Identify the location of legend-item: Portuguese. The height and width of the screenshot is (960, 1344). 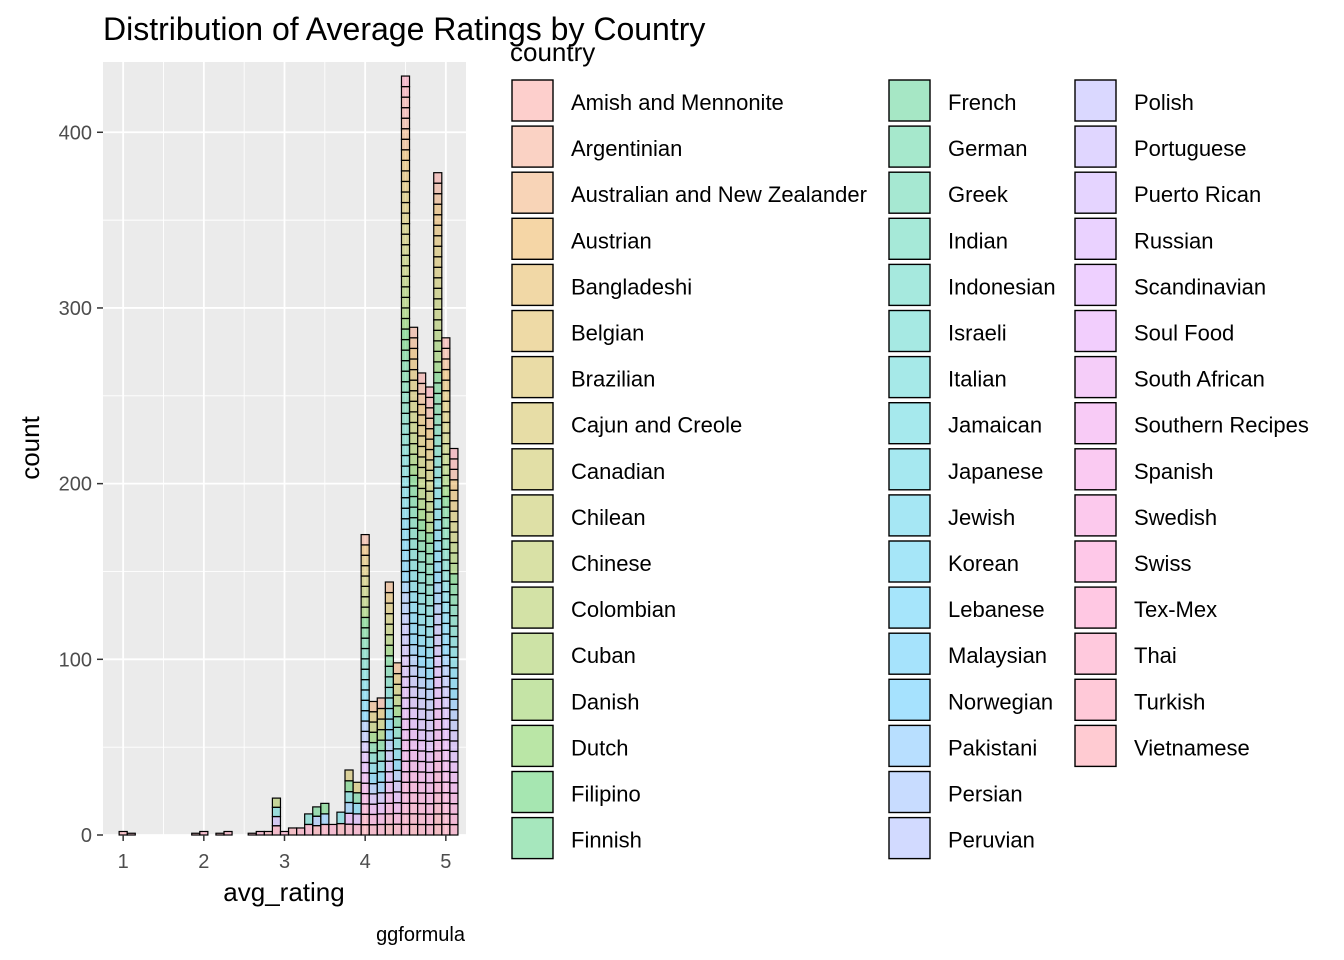
(1160, 146).